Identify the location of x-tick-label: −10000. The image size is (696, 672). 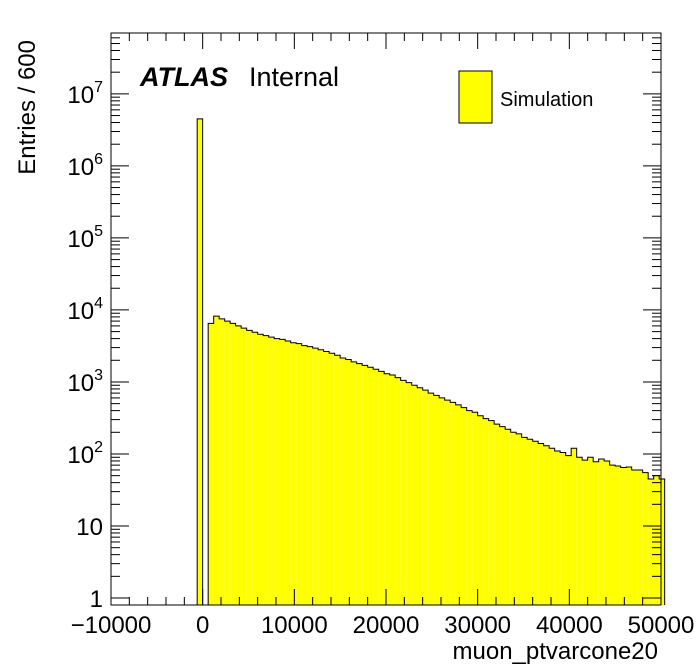
(111, 625).